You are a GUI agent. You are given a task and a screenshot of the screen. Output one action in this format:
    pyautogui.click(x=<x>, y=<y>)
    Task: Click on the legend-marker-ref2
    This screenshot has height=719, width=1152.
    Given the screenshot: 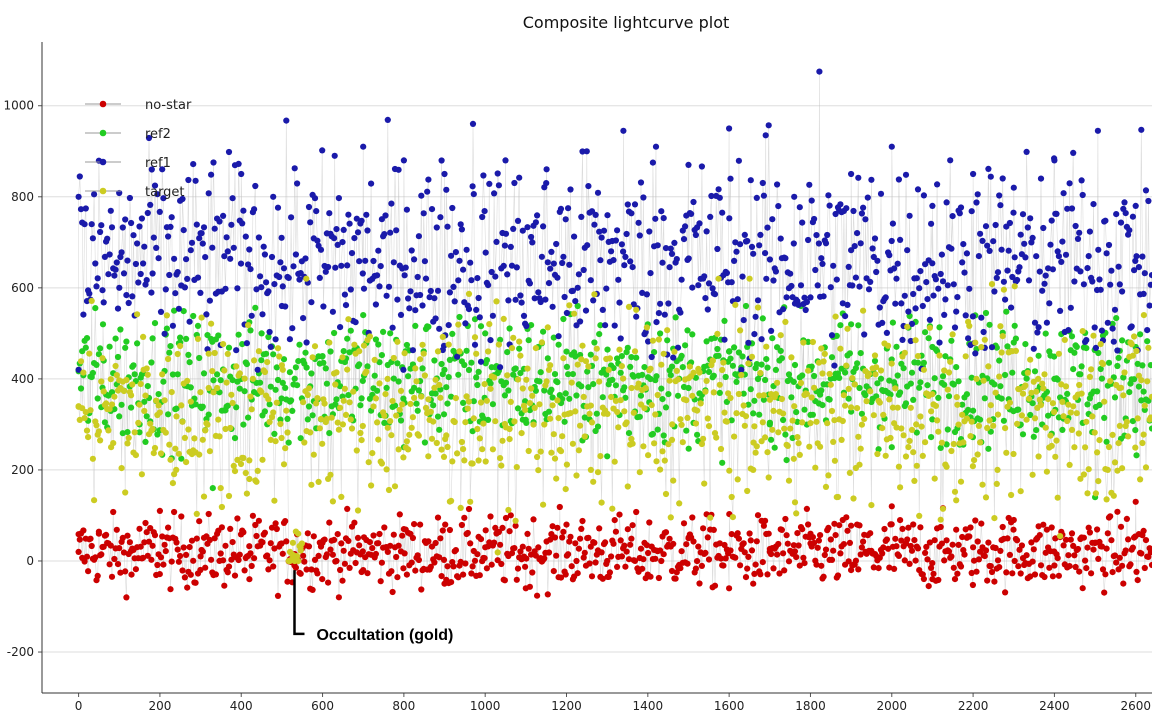 What is the action you would take?
    pyautogui.click(x=103, y=133)
    